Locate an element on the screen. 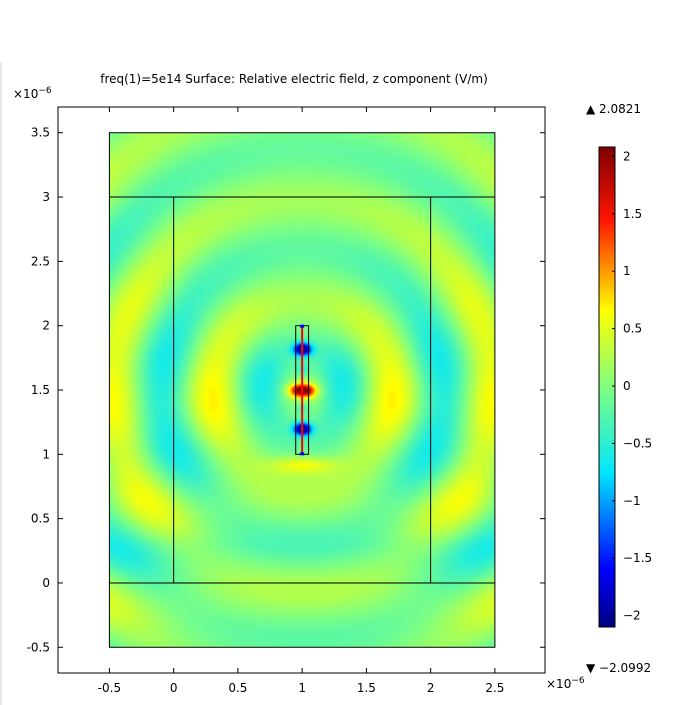 This screenshot has height=705, width=674. y-tick-label: 3 is located at coordinates (46, 197).